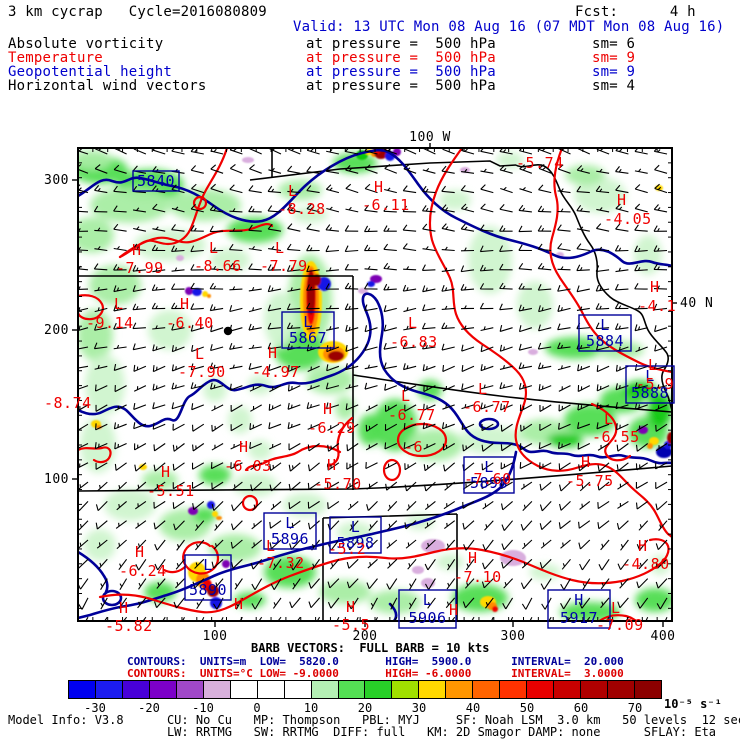 Image resolution: width=740 pixels, height=740 pixels. Describe the element at coordinates (228, 331) in the screenshot. I see `station-dot` at that location.